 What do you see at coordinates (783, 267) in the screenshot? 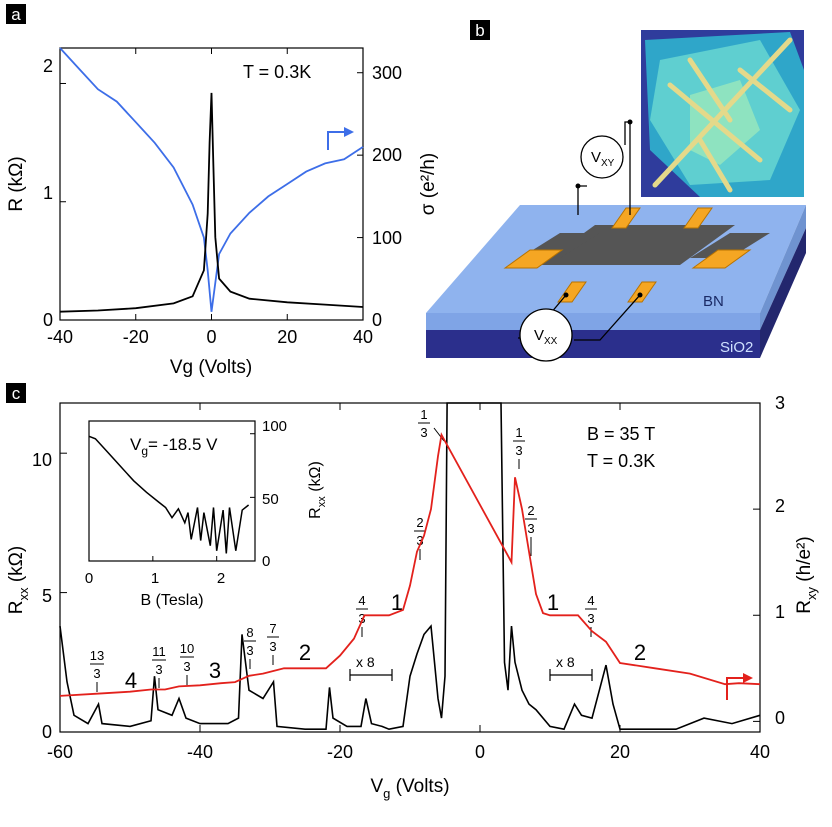
I see `bn-side-right` at bounding box center [783, 267].